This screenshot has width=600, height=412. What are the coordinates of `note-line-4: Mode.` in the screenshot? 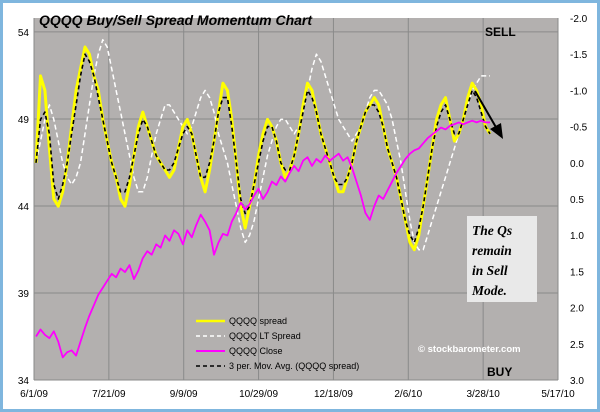 It's located at (489, 290).